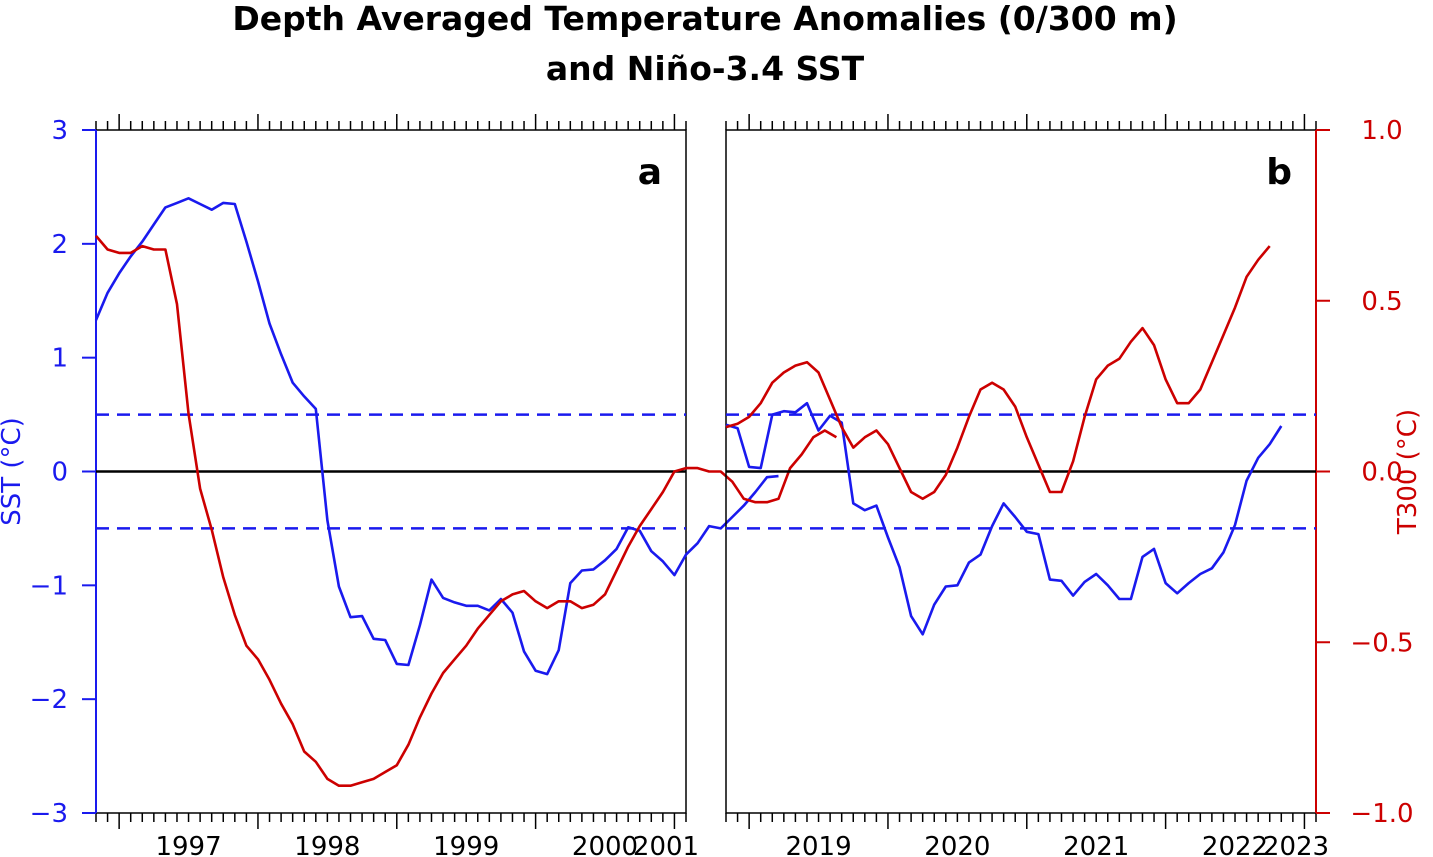  What do you see at coordinates (1004, 518) in the screenshot?
I see `sst-series-line` at bounding box center [1004, 518].